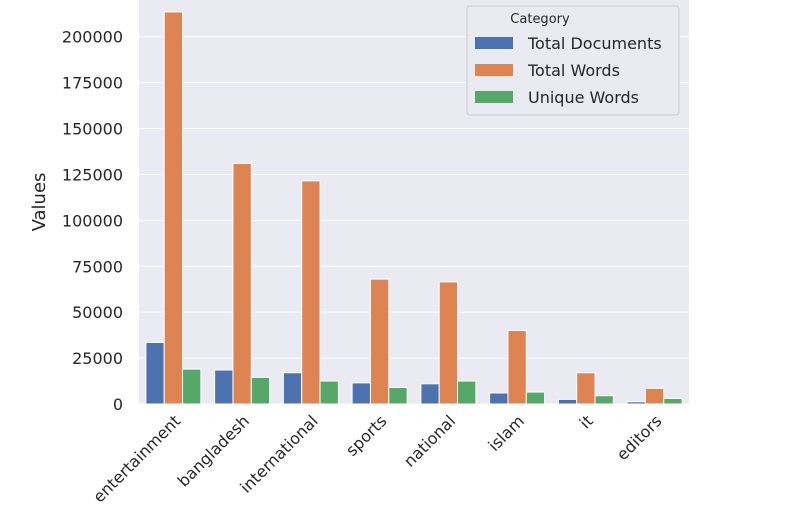 This screenshot has height=513, width=794. What do you see at coordinates (366, 435) in the screenshot?
I see `x-tick-label: sports` at bounding box center [366, 435].